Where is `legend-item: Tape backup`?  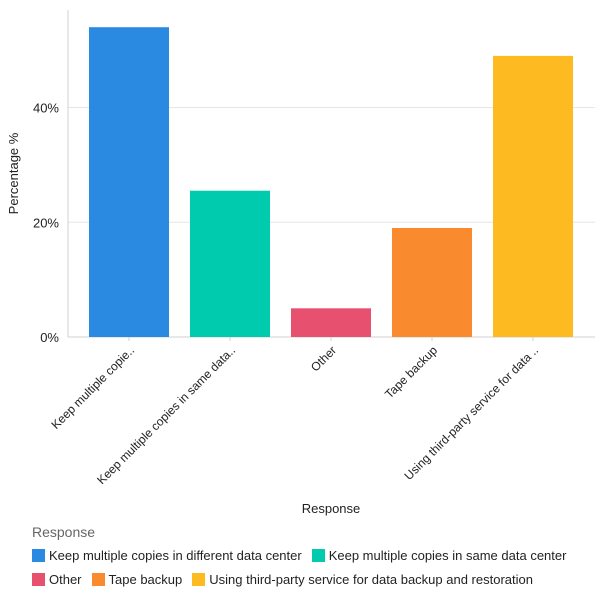
legend-item: Tape backup is located at coordinates (137, 579).